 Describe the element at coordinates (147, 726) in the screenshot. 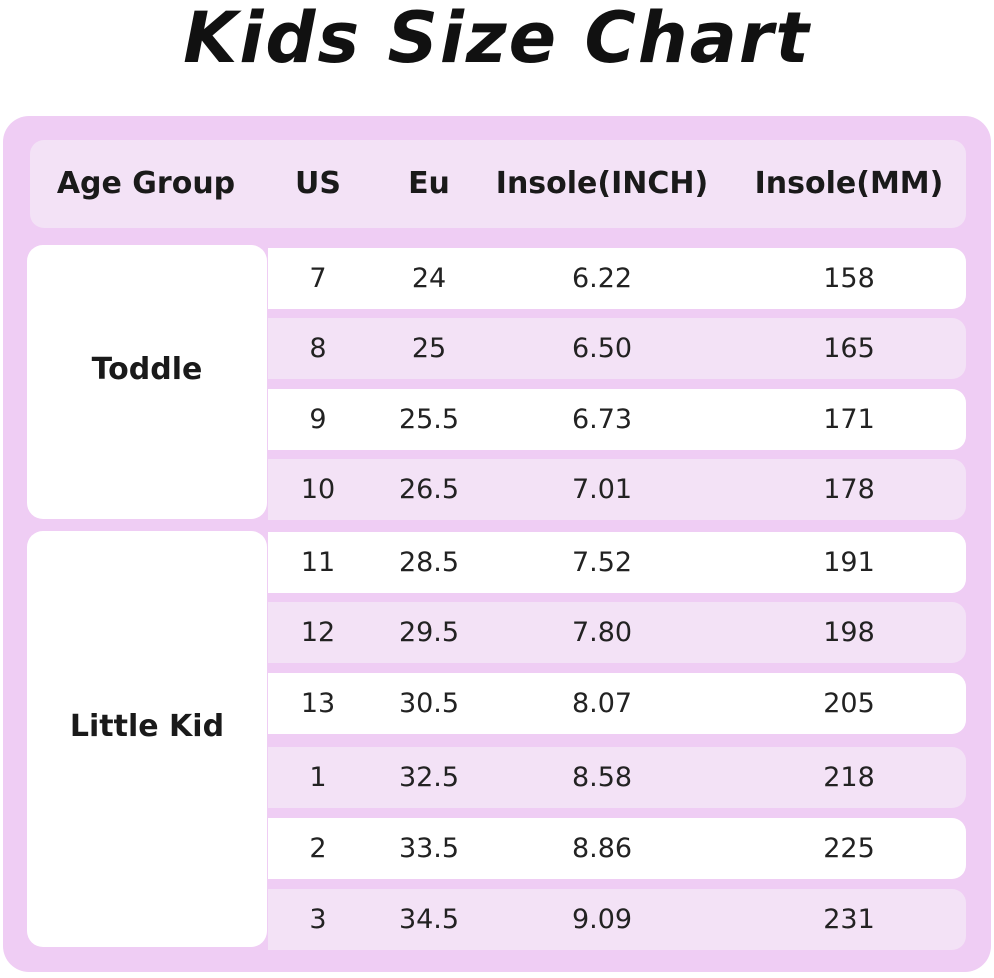

I see `group-label-little-kid: Little Kid` at that location.